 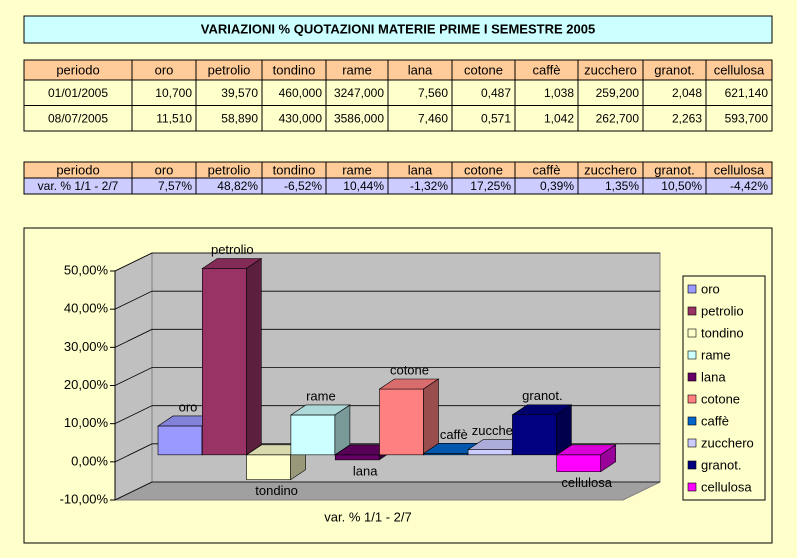 I want to click on cell-text: 10,44%, so click(x=363, y=186).